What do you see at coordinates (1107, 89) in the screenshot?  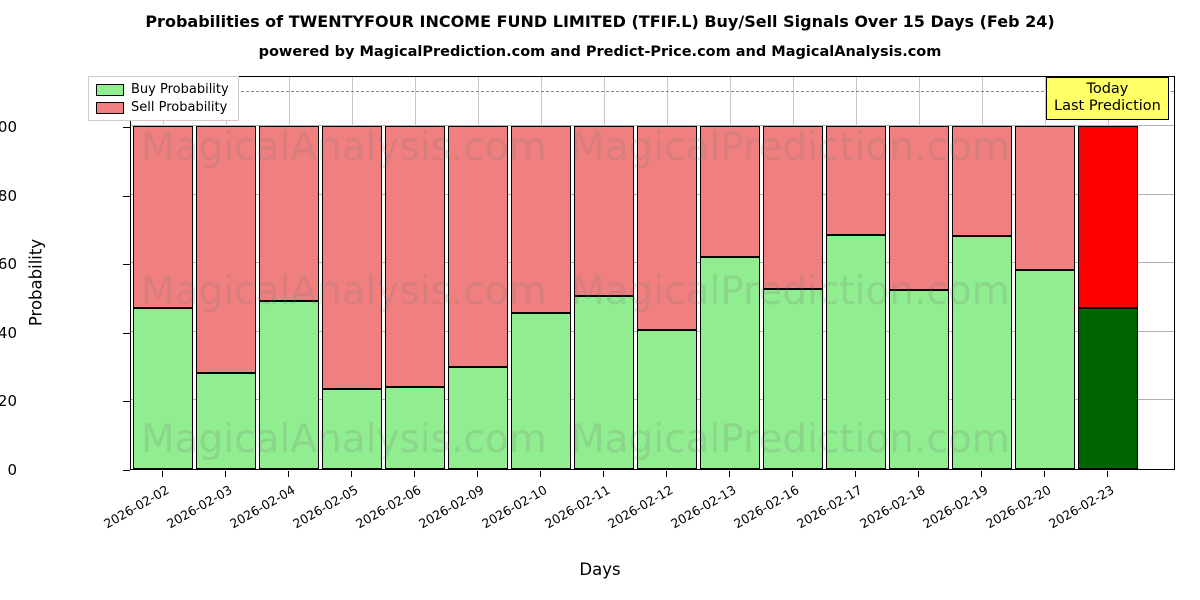 I see `today-badge-line1: Today` at bounding box center [1107, 89].